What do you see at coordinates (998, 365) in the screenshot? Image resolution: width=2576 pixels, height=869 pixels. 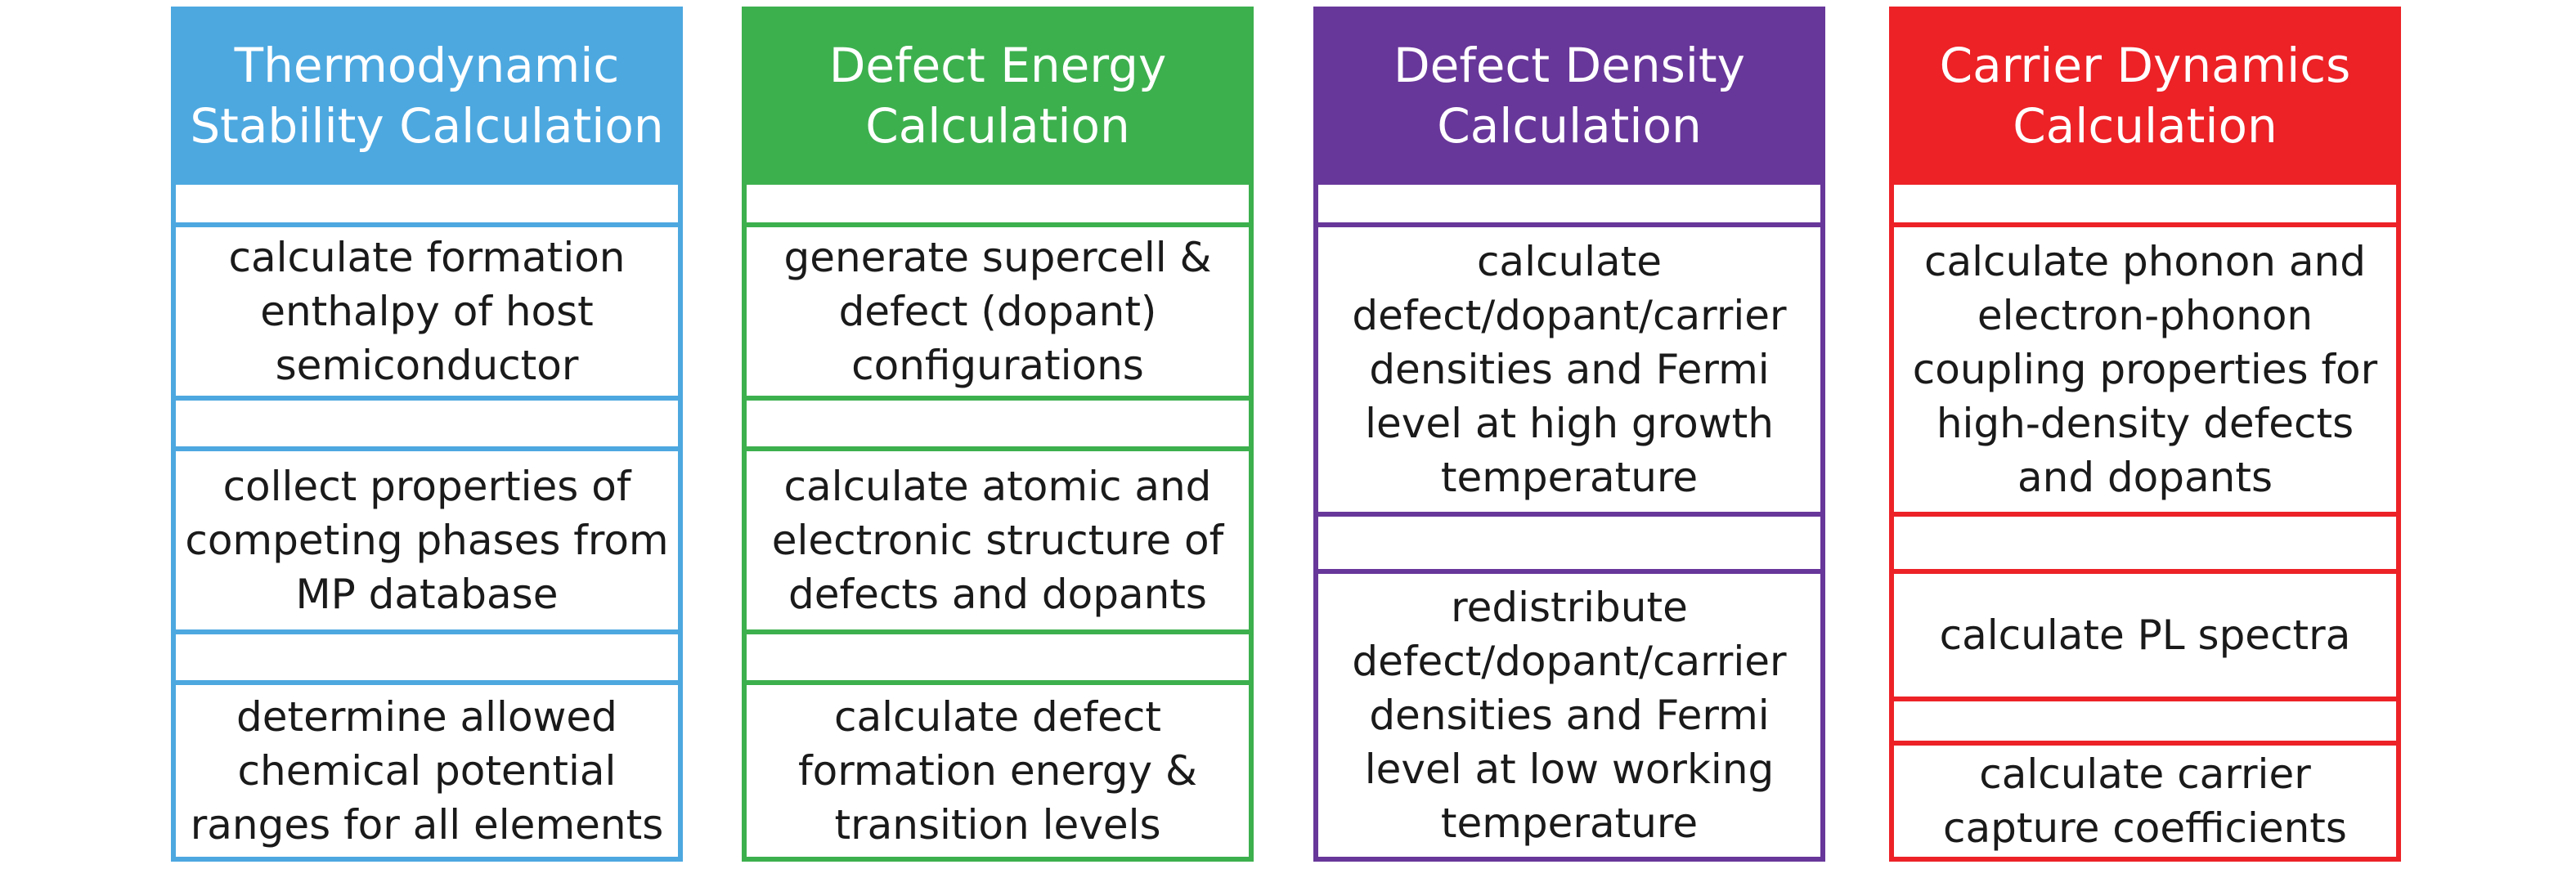 I see `step-line: configurations` at bounding box center [998, 365].